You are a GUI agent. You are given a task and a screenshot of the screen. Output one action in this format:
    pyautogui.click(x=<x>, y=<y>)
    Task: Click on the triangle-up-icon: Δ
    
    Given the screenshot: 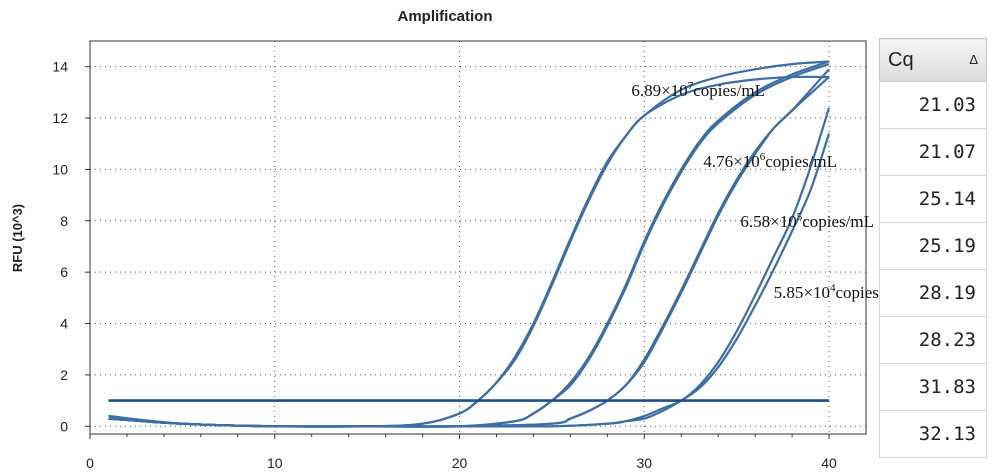 What is the action you would take?
    pyautogui.click(x=973, y=59)
    